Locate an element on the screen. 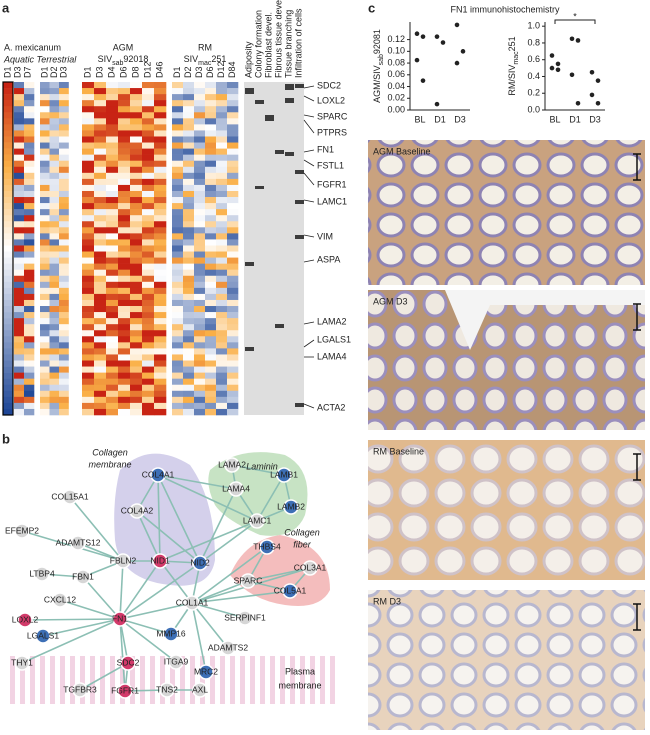 The height and width of the screenshot is (735, 650). node-label: FBLN2 is located at coordinates (123, 560).